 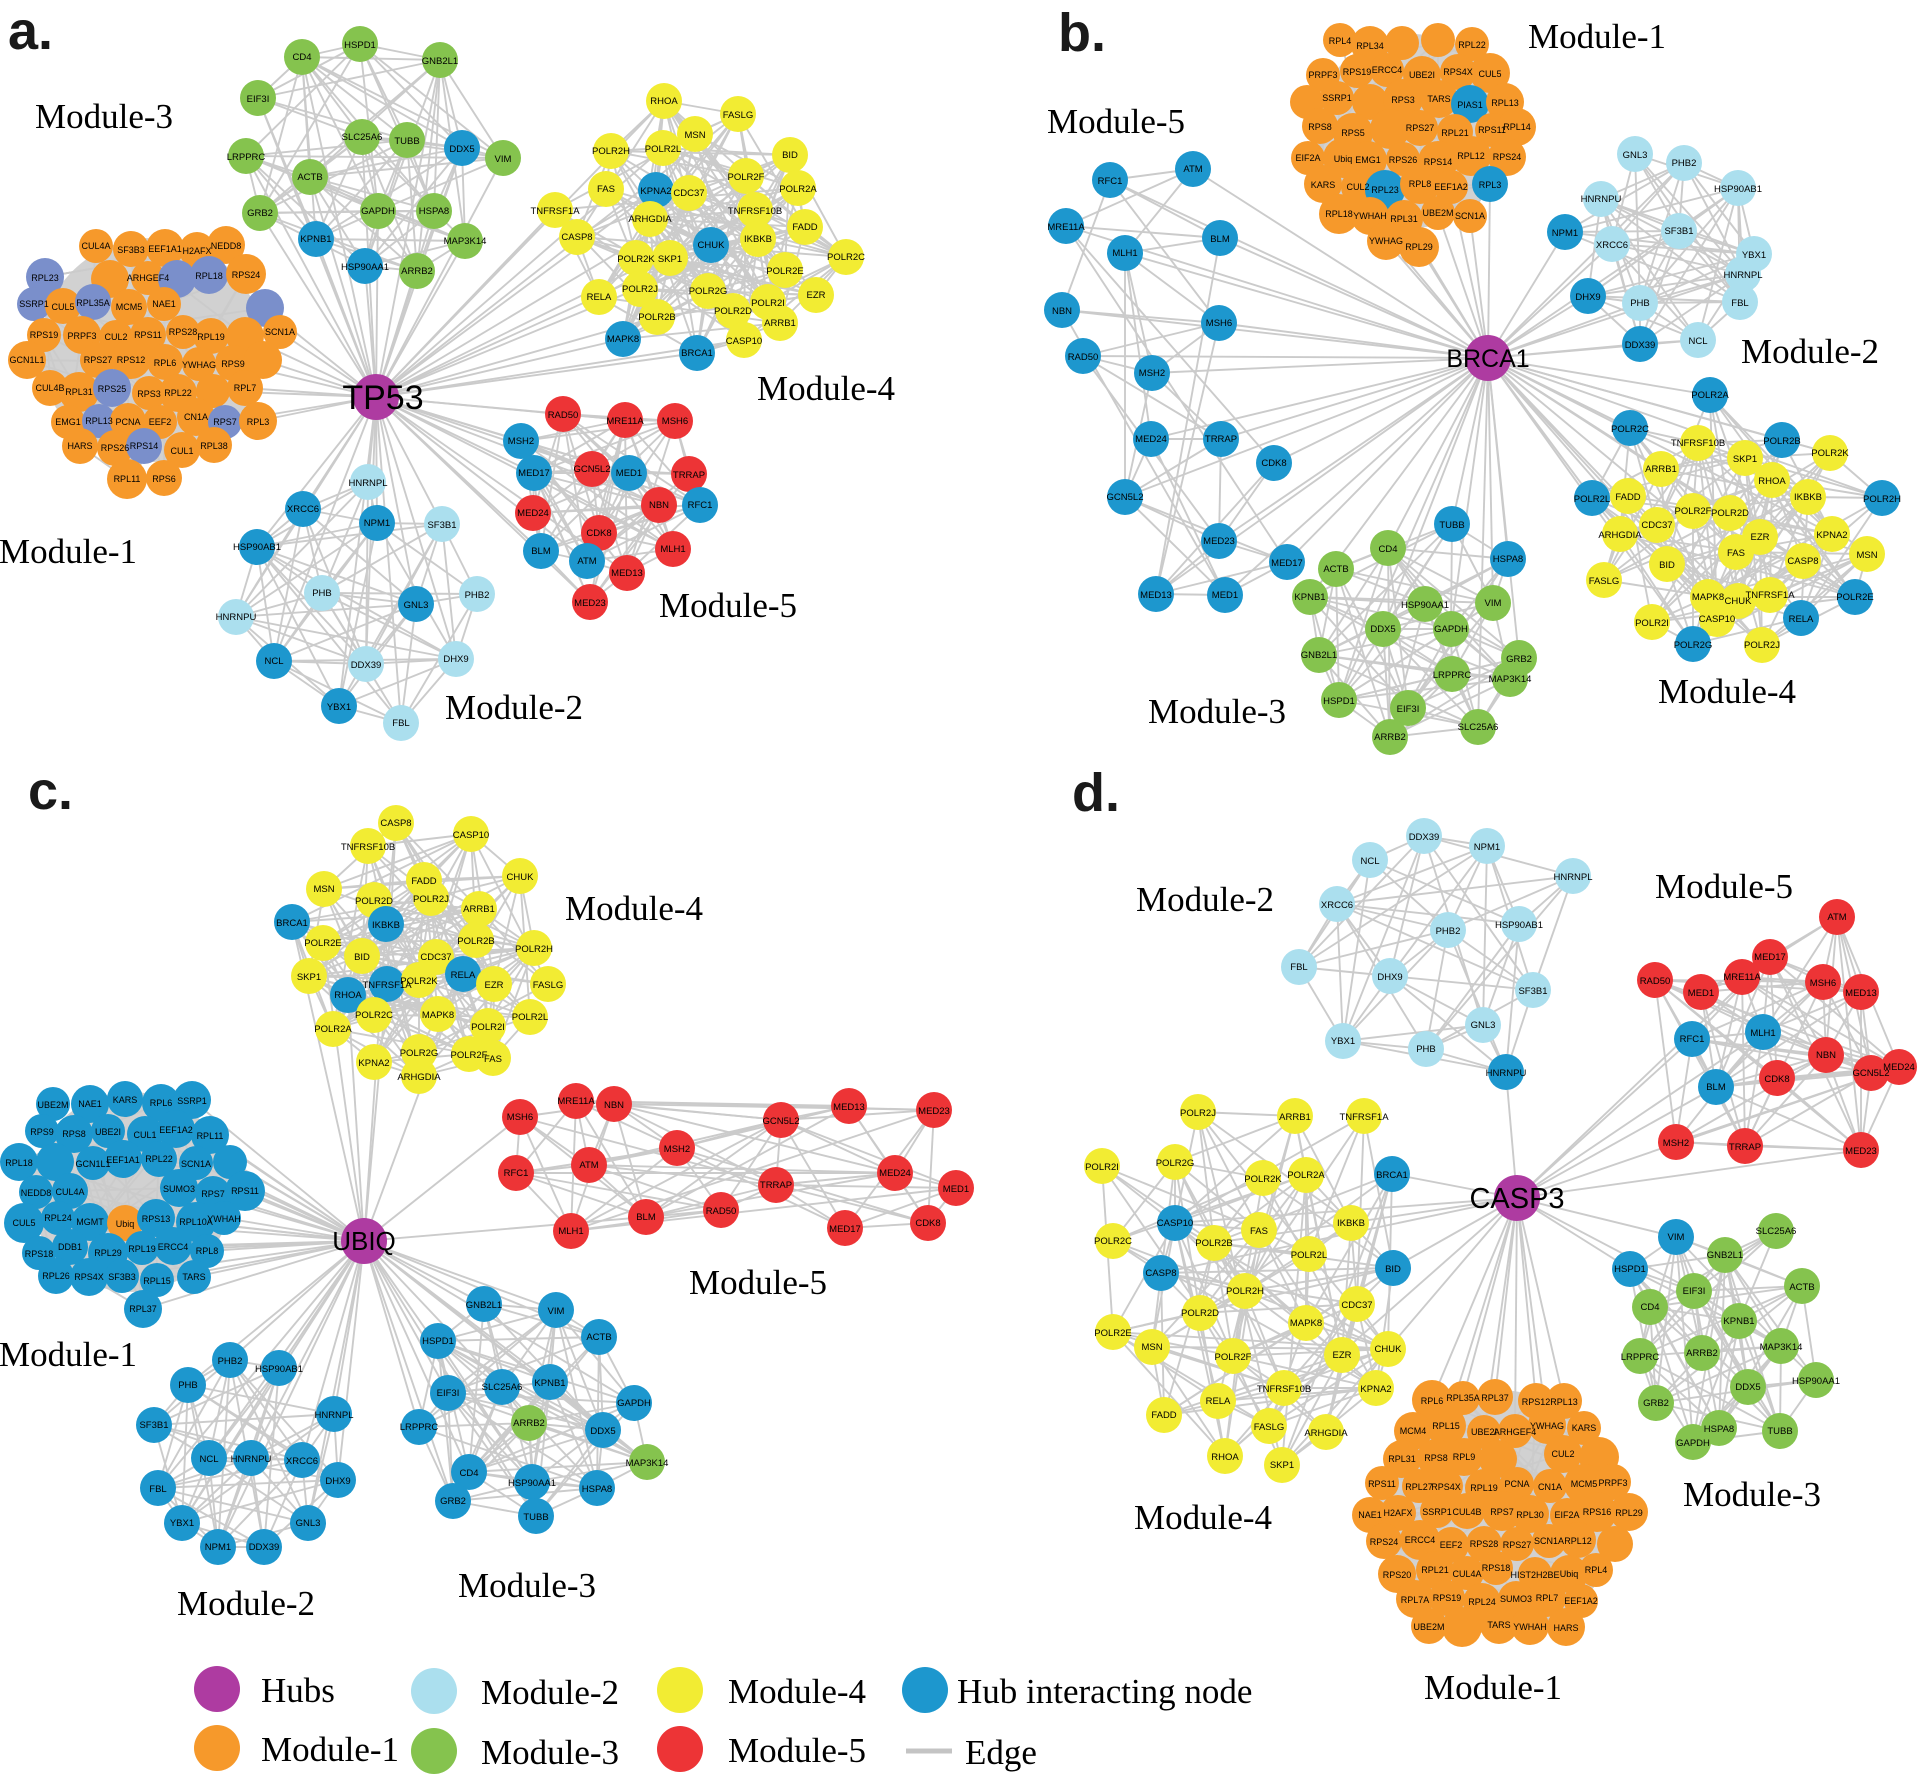 I want to click on svg-text: RPL35A, so click(x=1463, y=1398).